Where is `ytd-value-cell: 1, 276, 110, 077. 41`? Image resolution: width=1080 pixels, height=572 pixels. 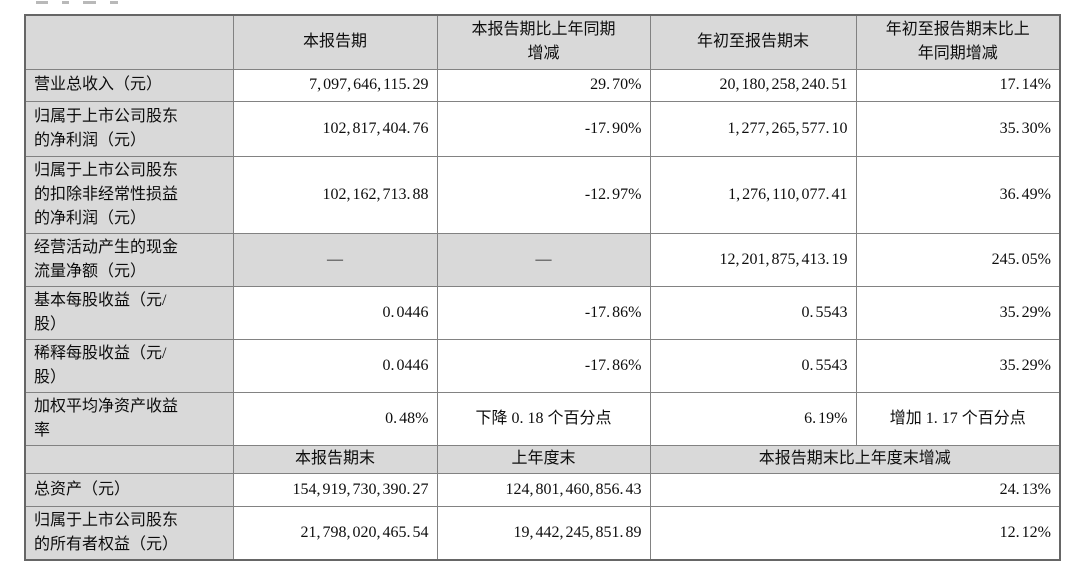
ytd-value-cell: 1, 276, 110, 077. 41 is located at coordinates (753, 194).